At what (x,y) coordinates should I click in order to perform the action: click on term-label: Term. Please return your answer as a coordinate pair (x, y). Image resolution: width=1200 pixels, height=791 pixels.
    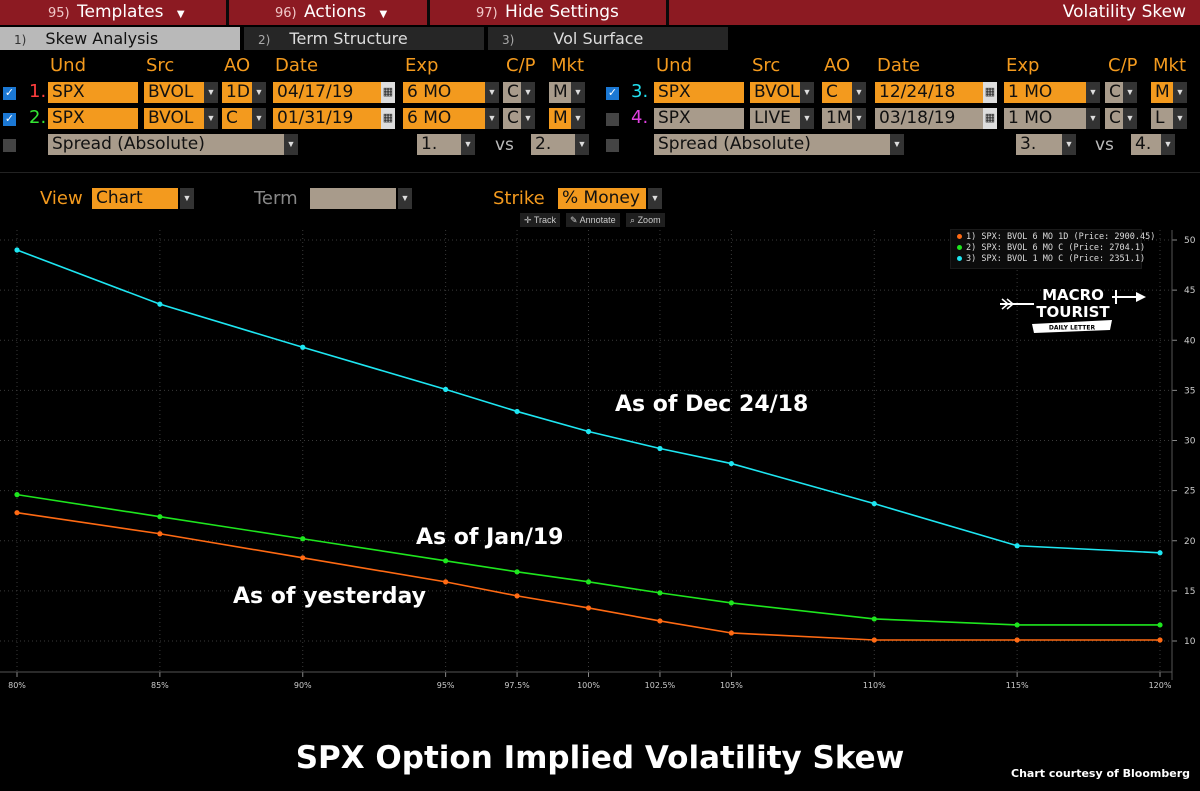
    Looking at the image, I should click on (276, 198).